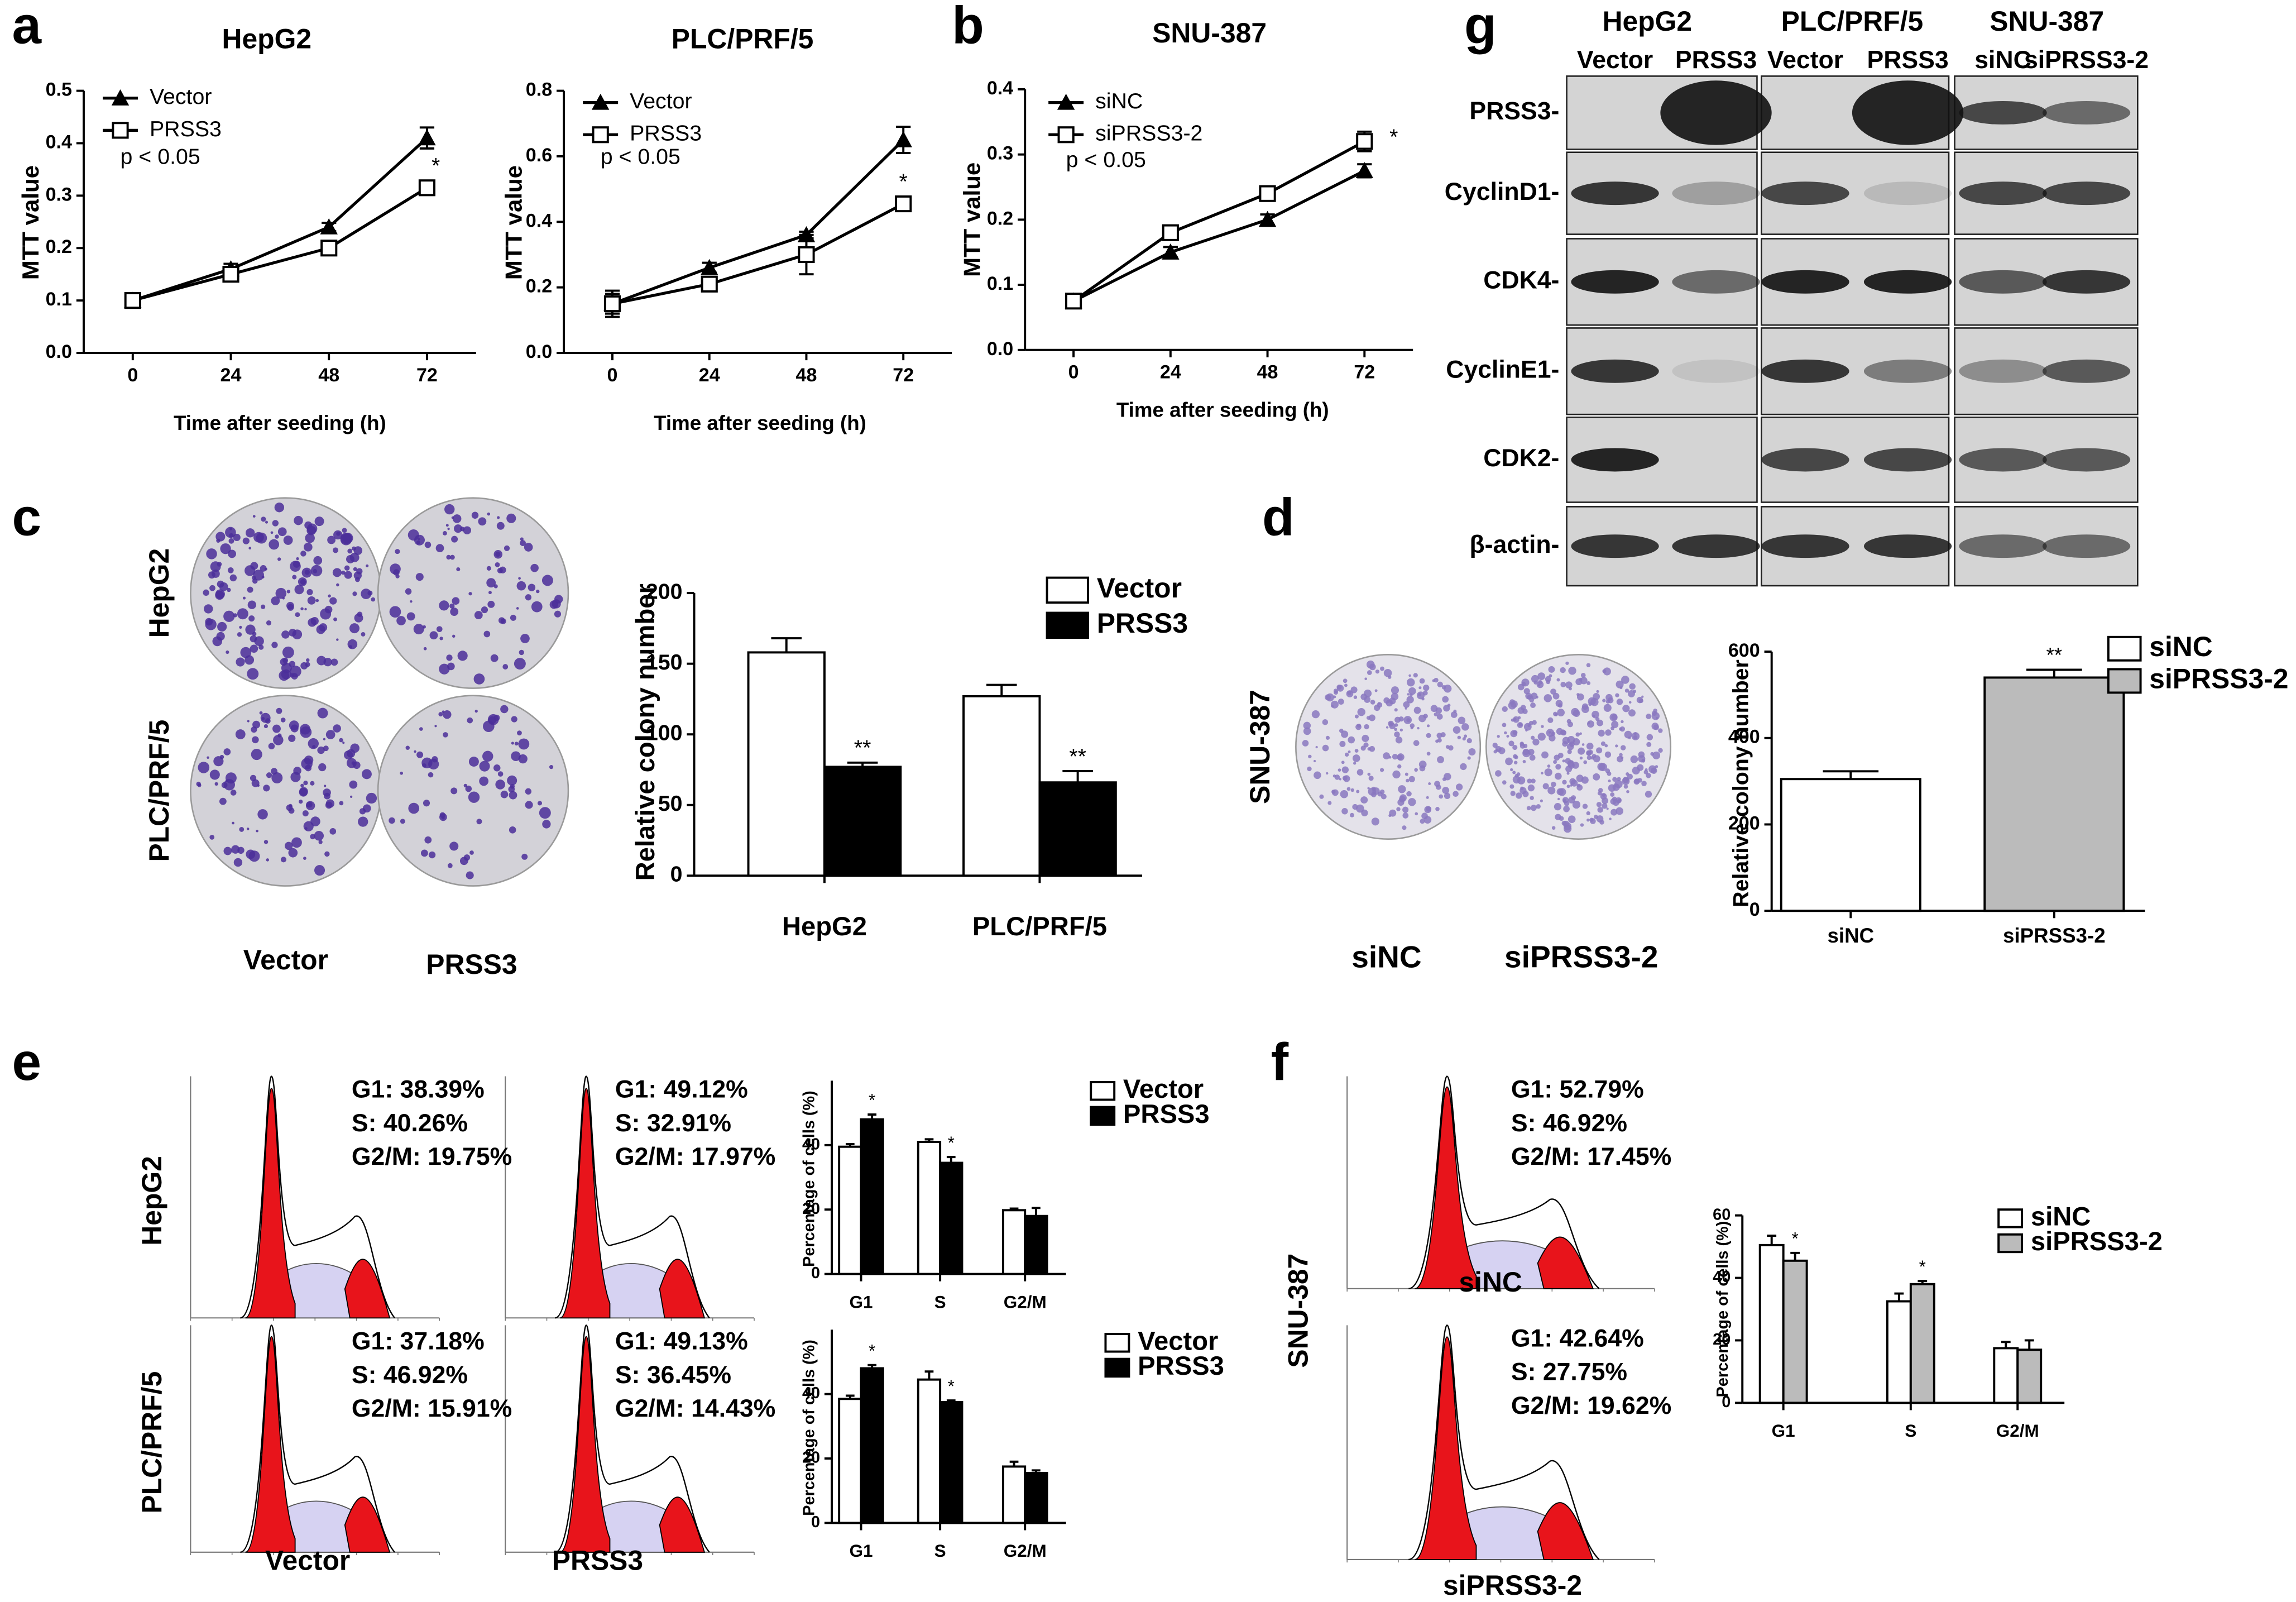 Image resolution: width=2296 pixels, height=1602 pixels. I want to click on cell-cycle-stat: G1: 42.64%, so click(1577, 1338).